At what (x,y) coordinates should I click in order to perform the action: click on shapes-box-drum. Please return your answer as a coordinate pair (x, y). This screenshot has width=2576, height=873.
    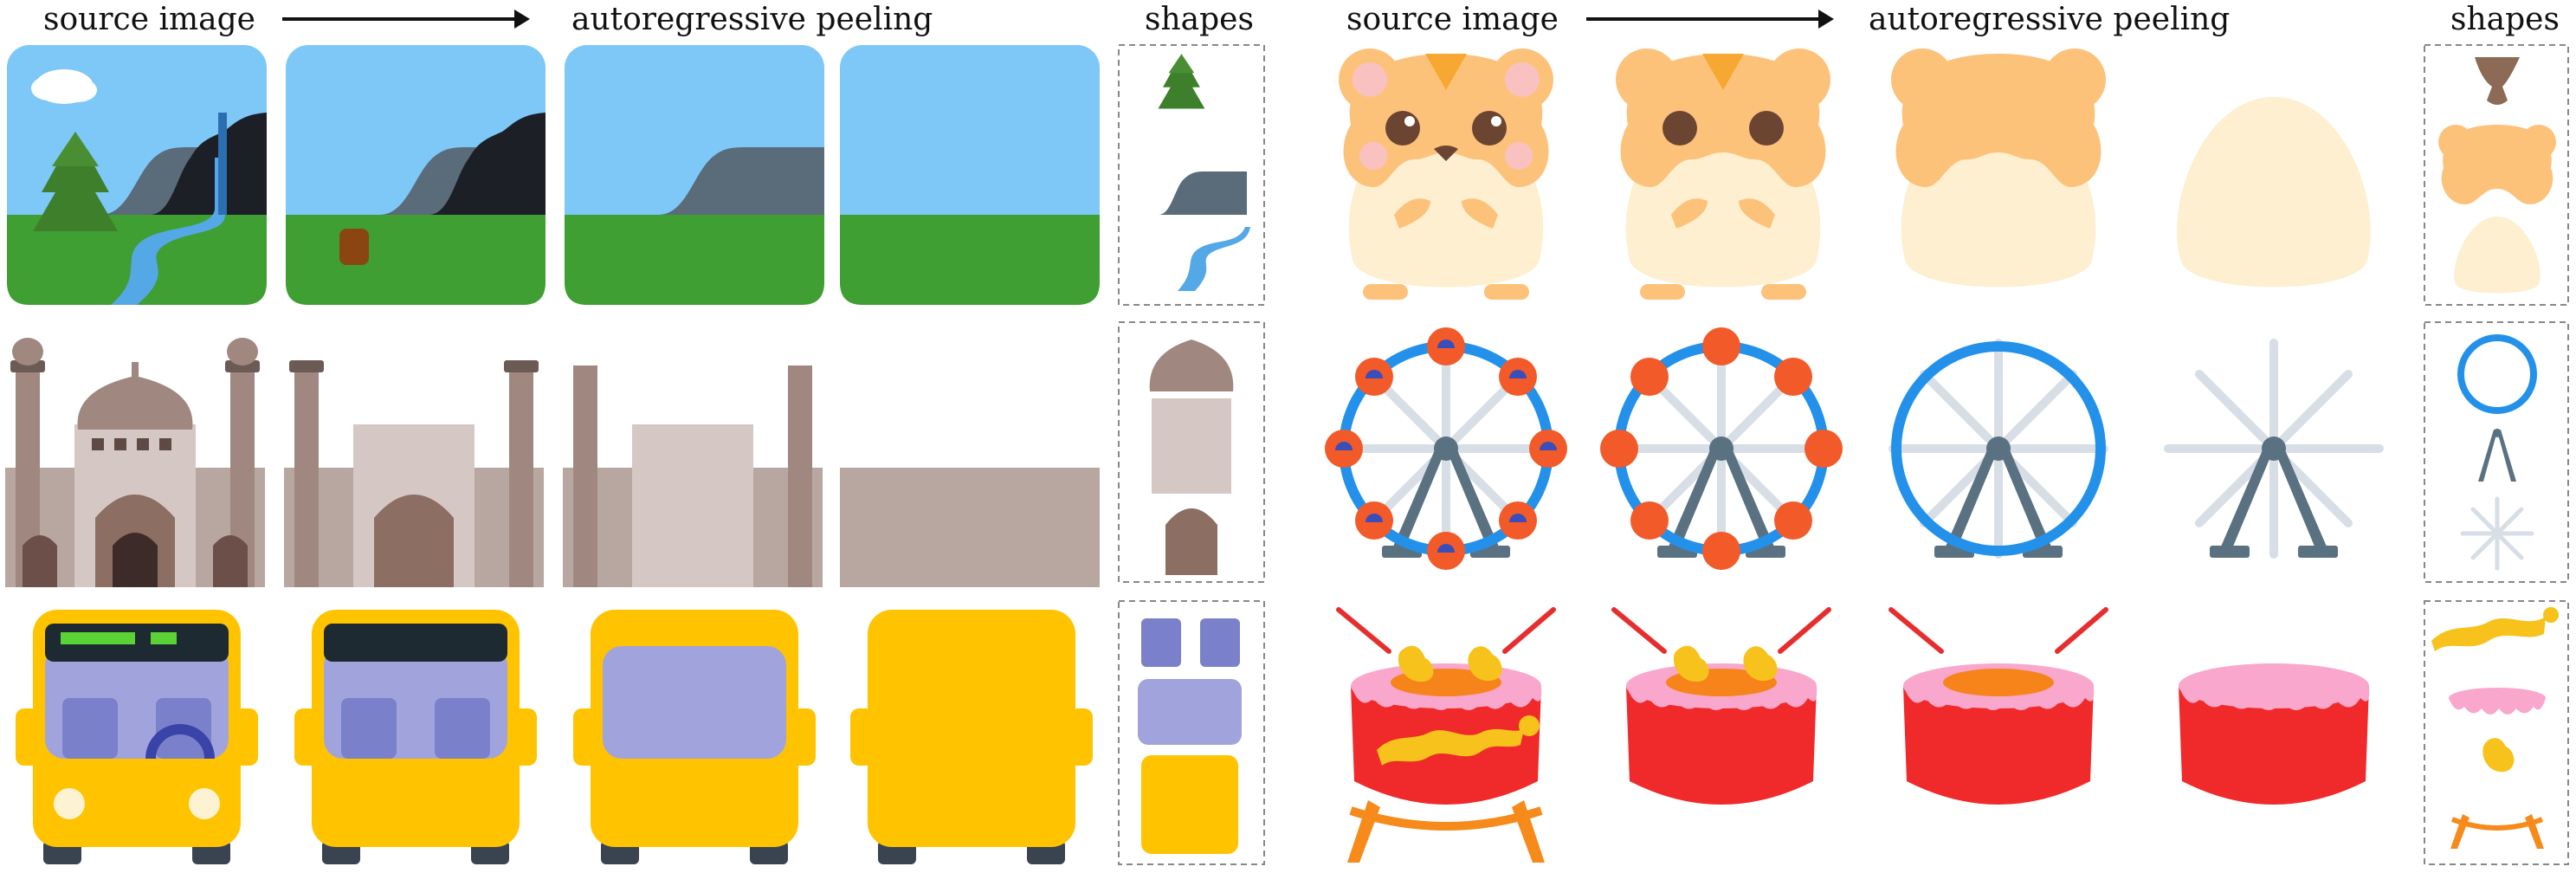
    Looking at the image, I should click on (2496, 732).